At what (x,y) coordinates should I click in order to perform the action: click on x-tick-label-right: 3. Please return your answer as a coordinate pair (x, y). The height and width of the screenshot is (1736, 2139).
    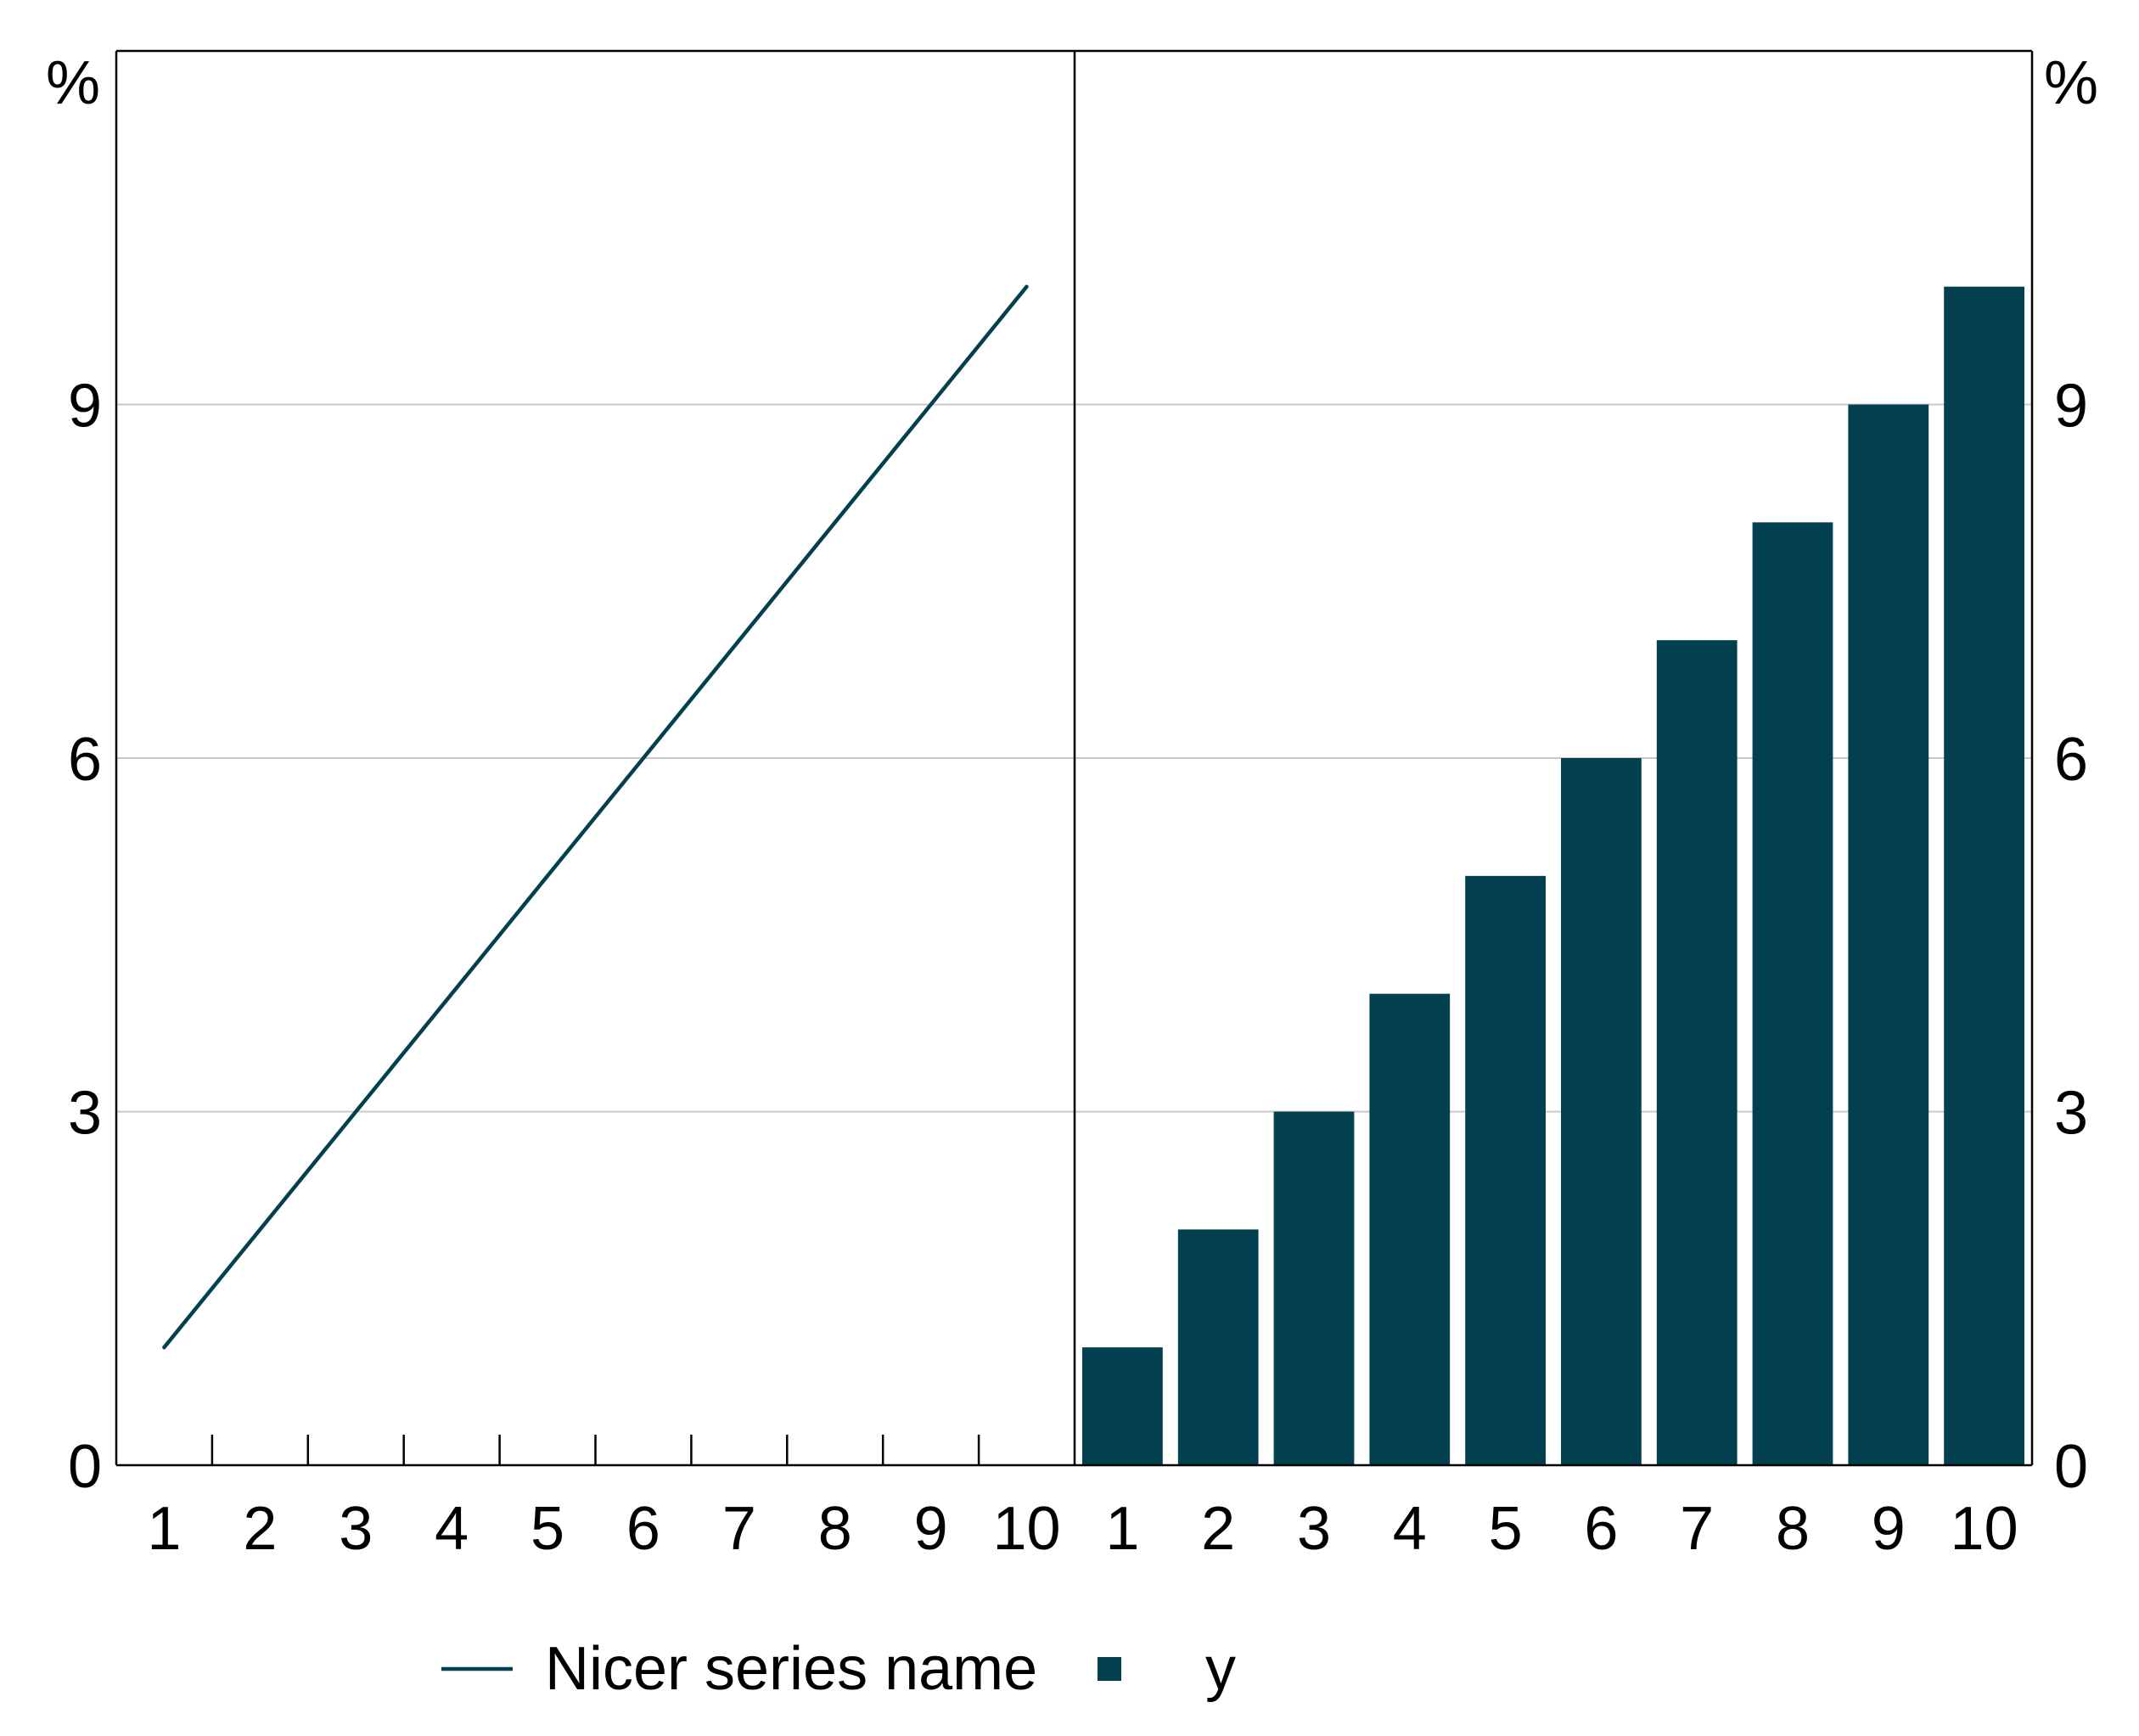
    Looking at the image, I should click on (1314, 1529).